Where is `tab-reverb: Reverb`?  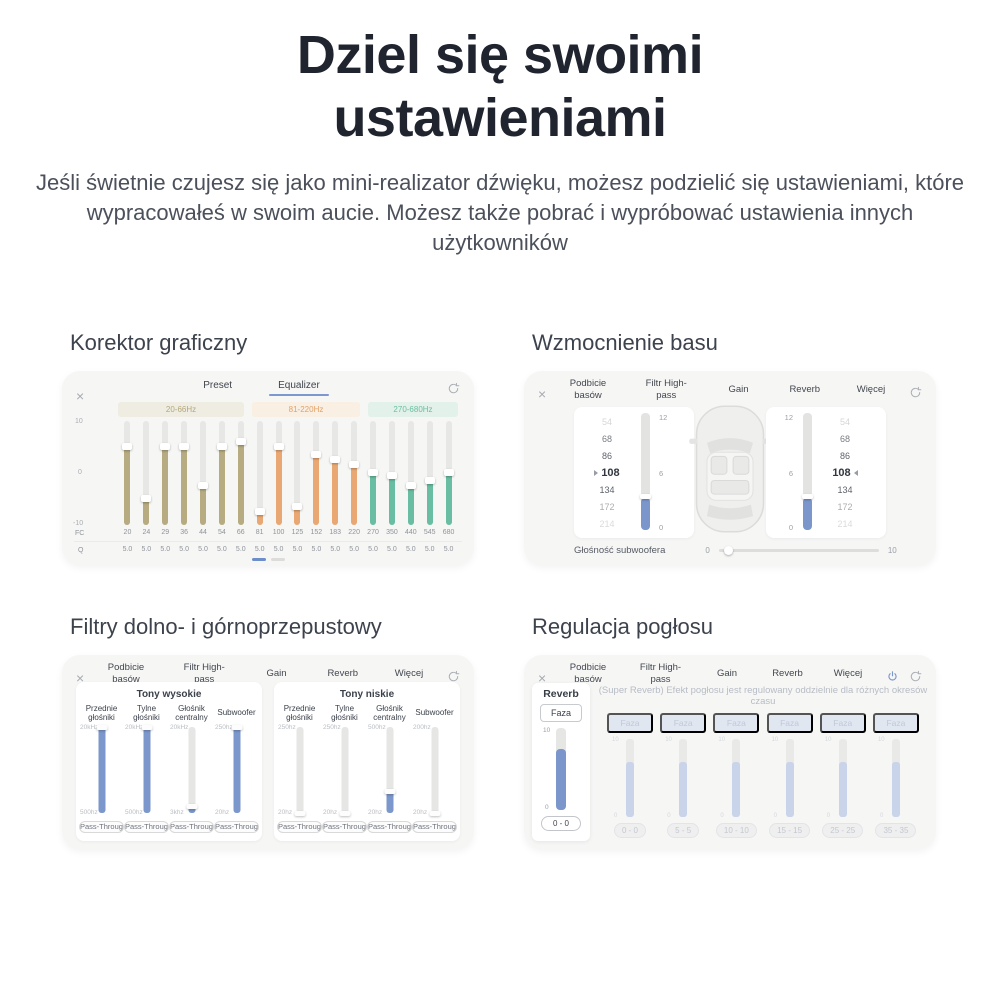 tab-reverb: Reverb is located at coordinates (805, 392).